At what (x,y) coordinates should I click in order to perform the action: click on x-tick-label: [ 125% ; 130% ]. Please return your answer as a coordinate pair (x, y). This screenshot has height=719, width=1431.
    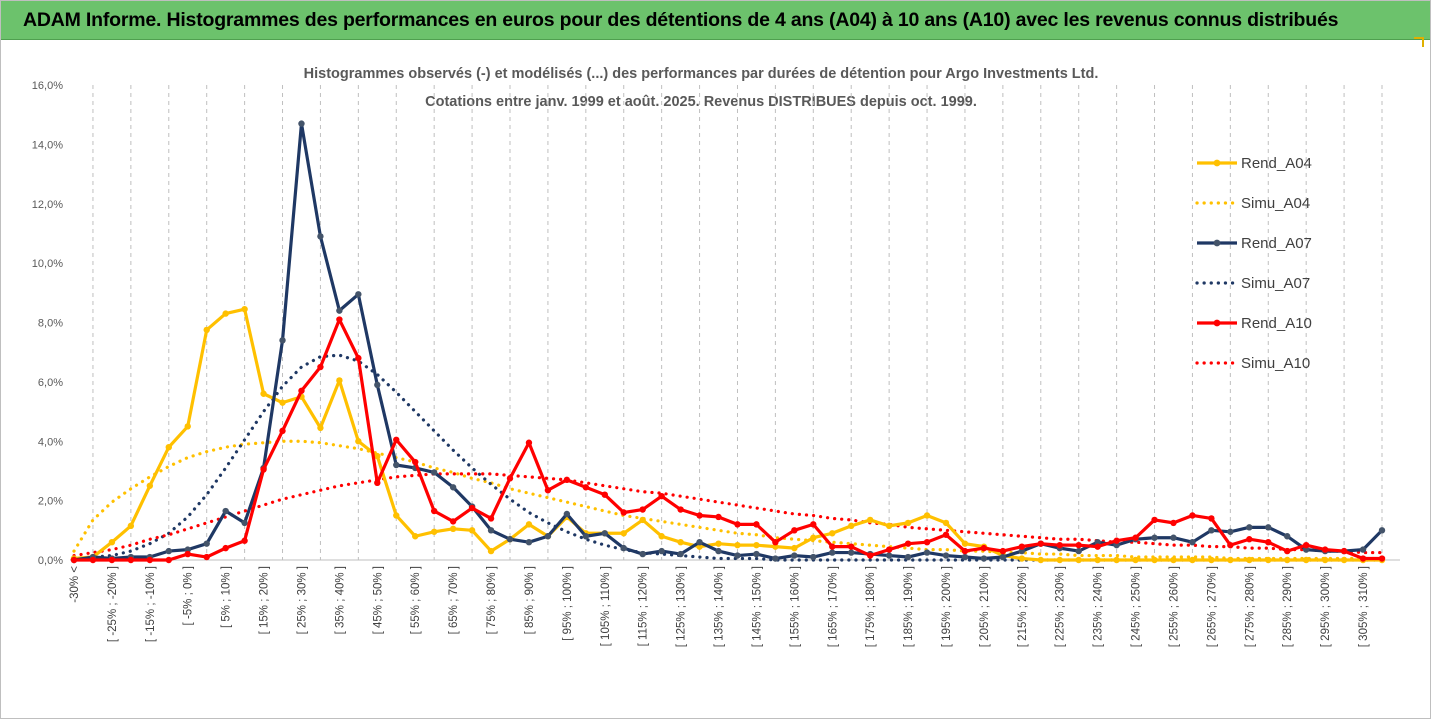
    Looking at the image, I should click on (682, 606).